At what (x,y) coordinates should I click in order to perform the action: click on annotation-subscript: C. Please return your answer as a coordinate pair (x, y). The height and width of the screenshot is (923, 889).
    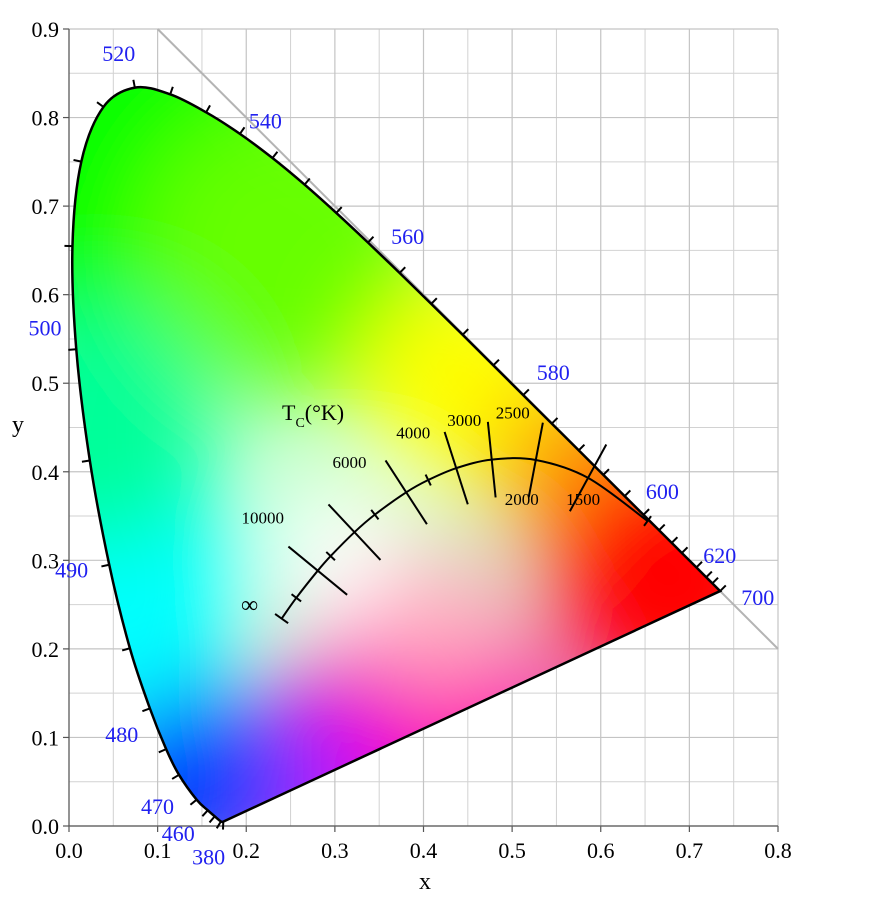
    Looking at the image, I should click on (299, 423).